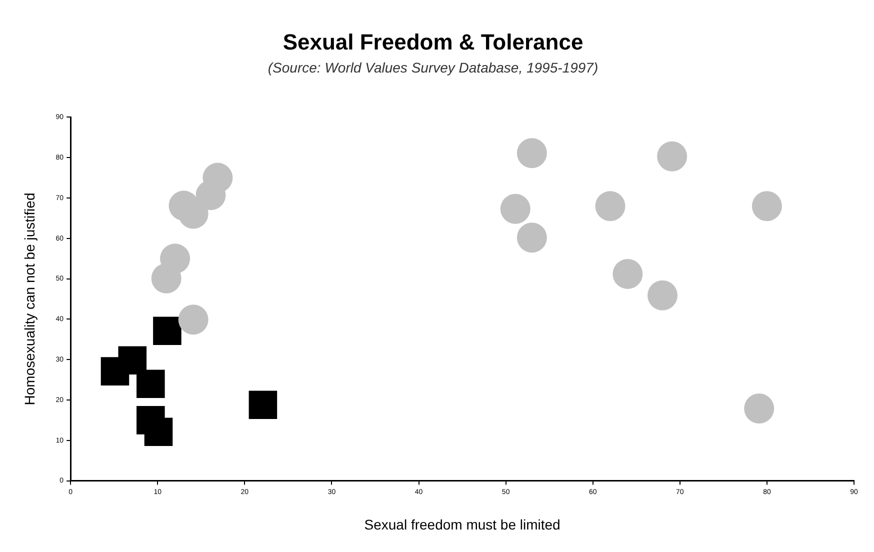  Describe the element at coordinates (433, 41) in the screenshot. I see `chart-title: Sexual Freedom & Tolerance` at that location.